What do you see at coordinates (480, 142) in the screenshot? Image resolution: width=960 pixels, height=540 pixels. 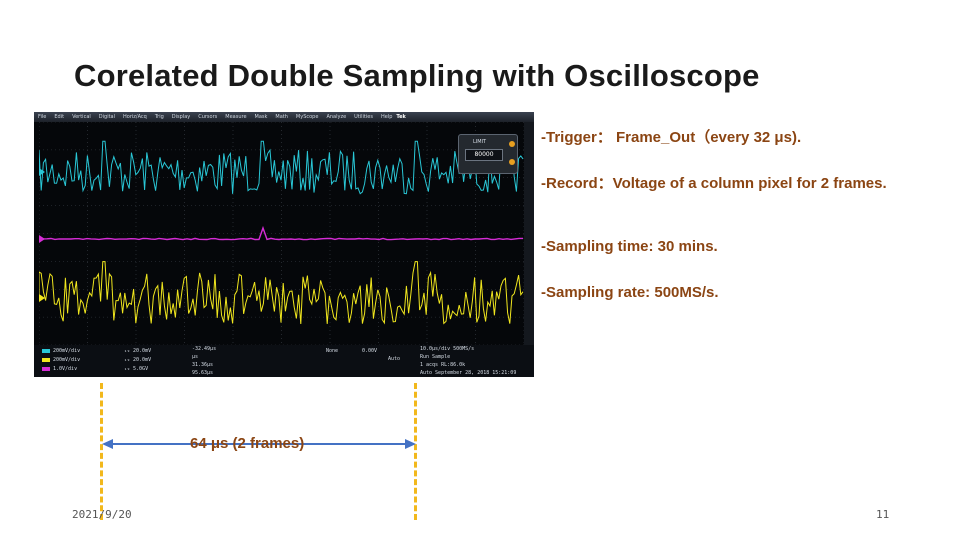 I see `popup-label: LIMIT` at bounding box center [480, 142].